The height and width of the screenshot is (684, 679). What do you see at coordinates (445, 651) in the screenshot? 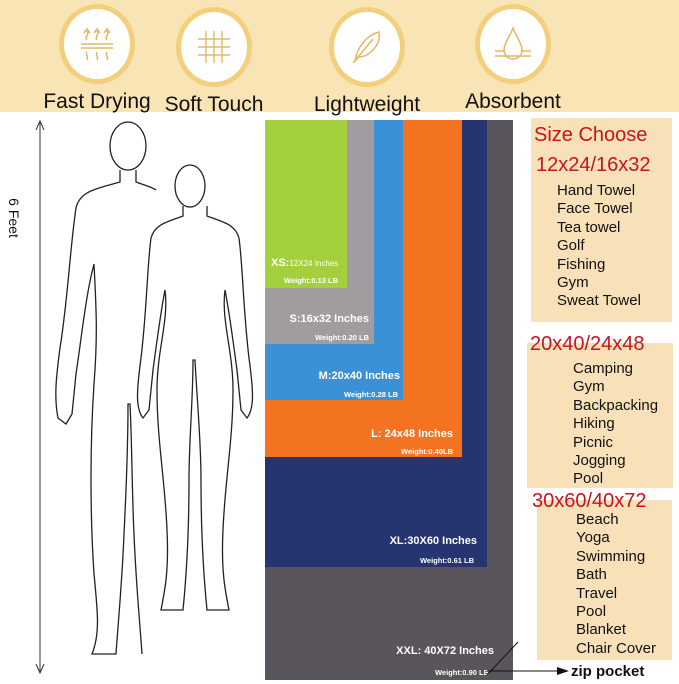
I see `towel-size-label: XXL: 40X72 Inches` at bounding box center [445, 651].